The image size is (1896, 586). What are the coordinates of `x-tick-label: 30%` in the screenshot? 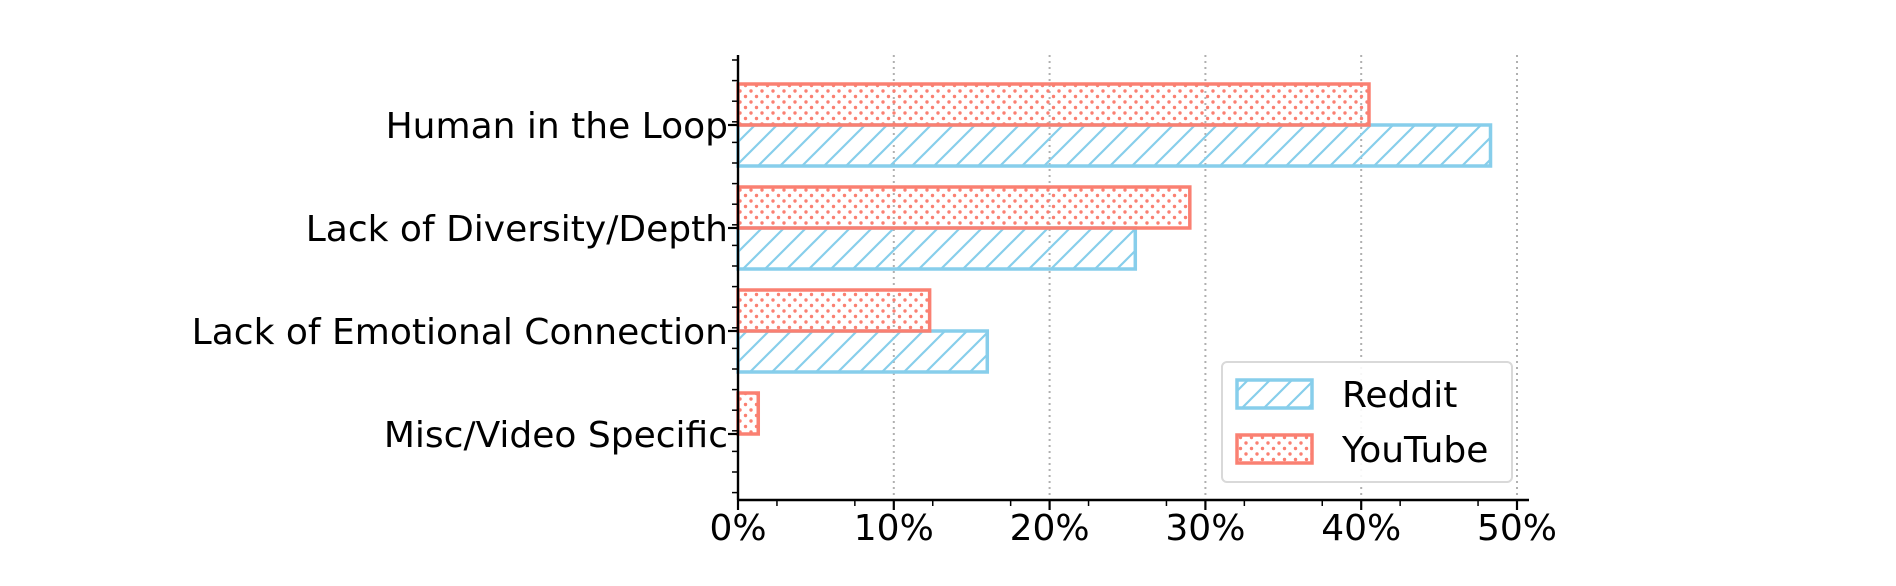 It's located at (1205, 528).